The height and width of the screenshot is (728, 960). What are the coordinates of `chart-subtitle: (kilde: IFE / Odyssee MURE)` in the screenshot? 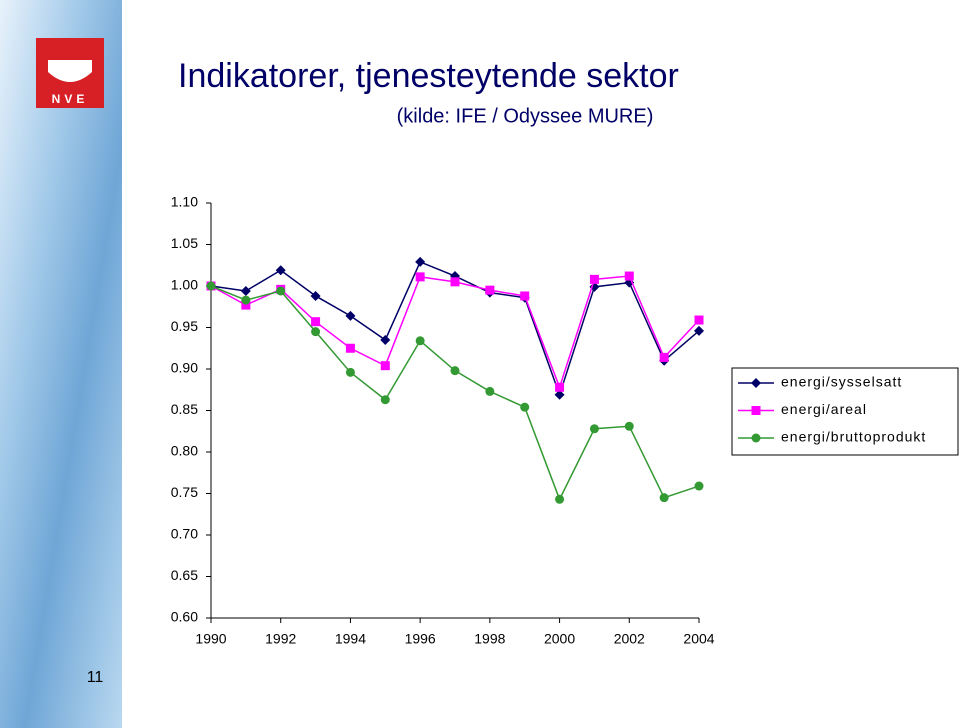 It's located at (525, 116).